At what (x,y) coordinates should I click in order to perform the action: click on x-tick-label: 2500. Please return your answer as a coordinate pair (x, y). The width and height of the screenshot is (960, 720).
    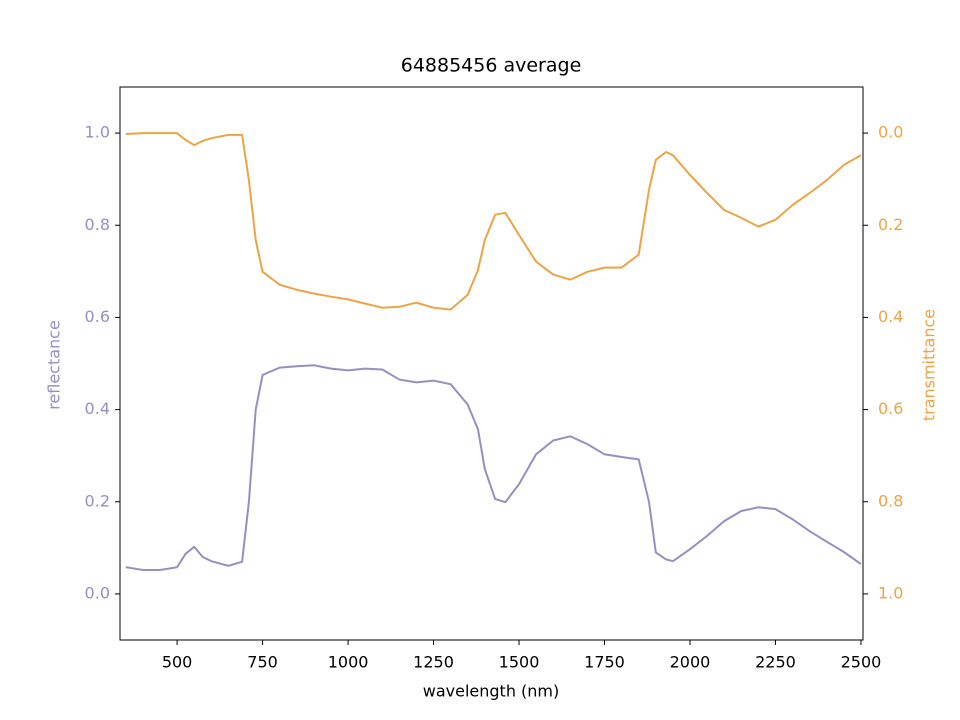
    Looking at the image, I should click on (861, 662).